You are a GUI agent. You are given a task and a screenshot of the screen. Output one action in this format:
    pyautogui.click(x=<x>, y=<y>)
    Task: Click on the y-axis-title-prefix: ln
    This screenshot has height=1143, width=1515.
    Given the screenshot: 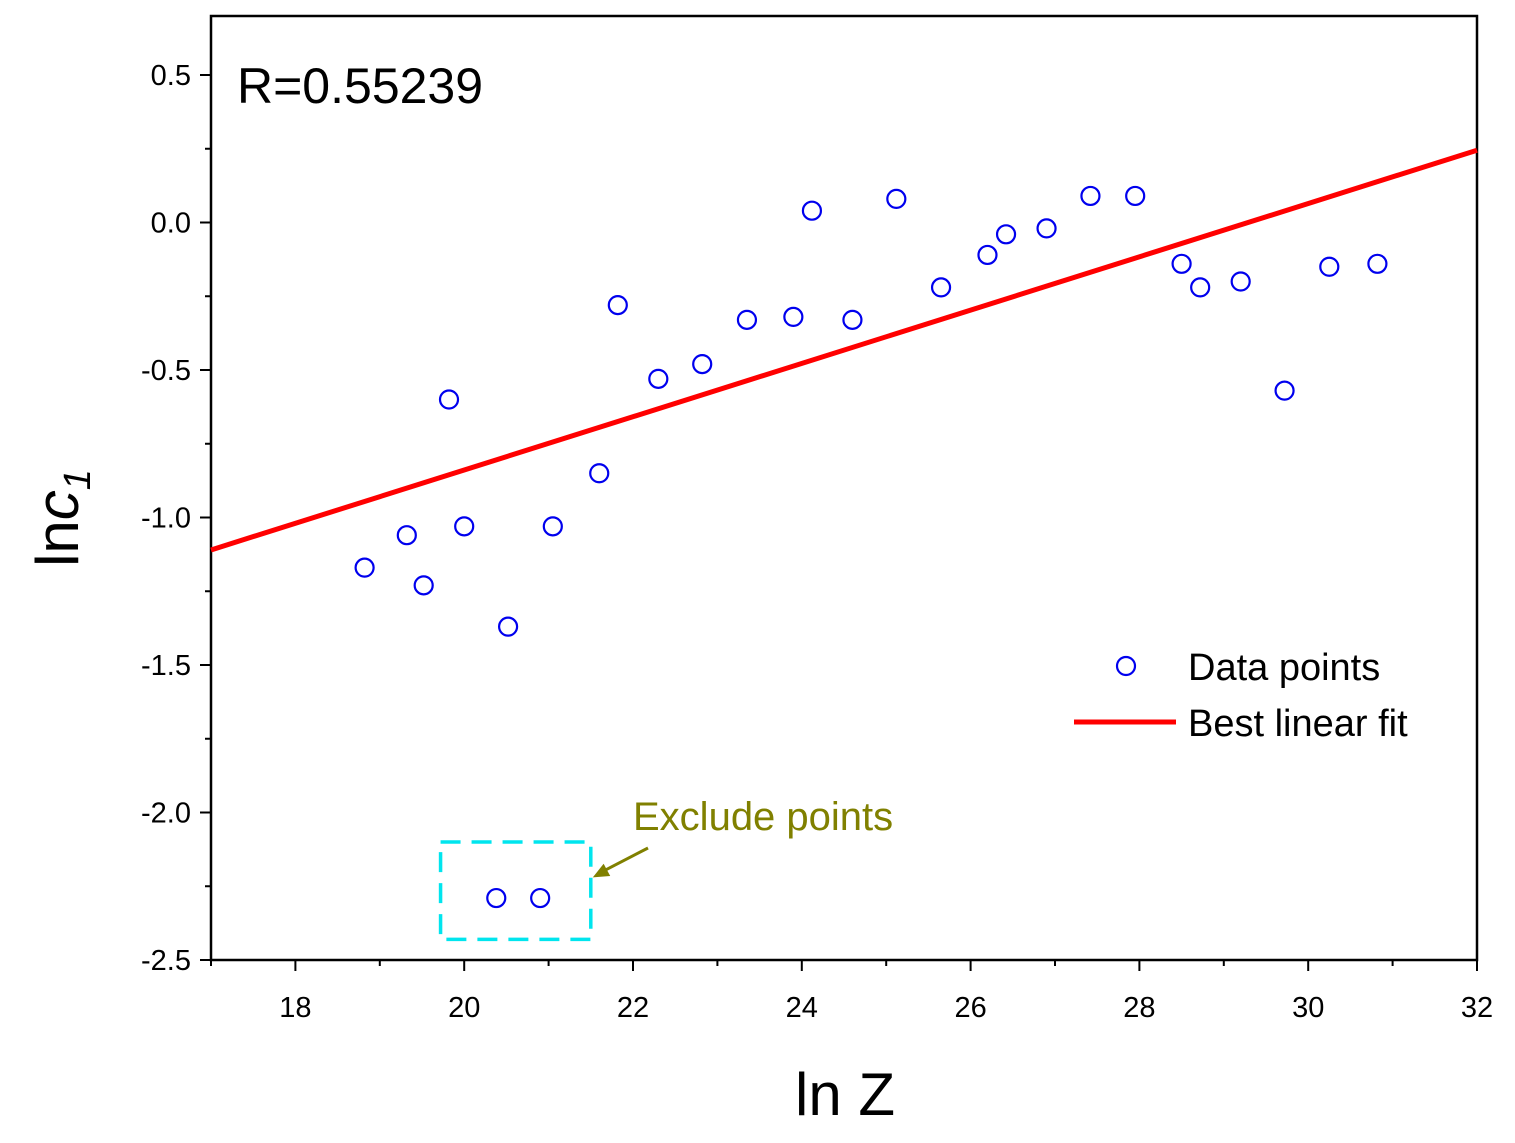 What is the action you would take?
    pyautogui.click(x=57, y=543)
    